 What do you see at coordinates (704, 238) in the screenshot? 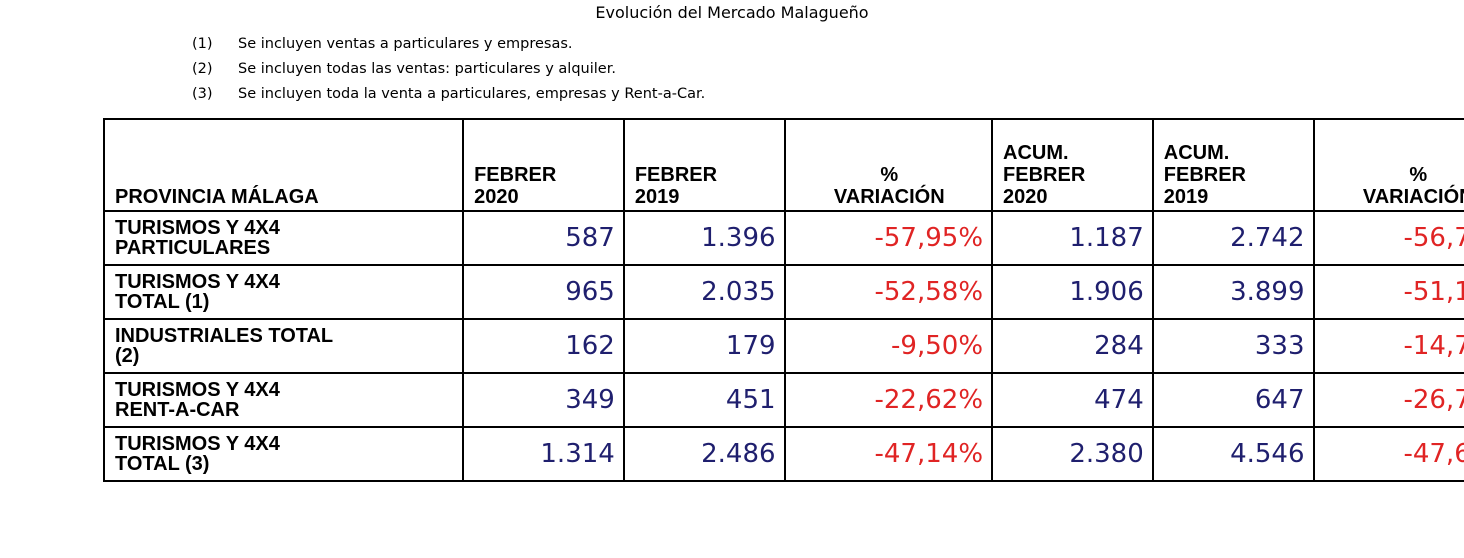
I see `cell-feb-2019: 1.396` at bounding box center [704, 238].